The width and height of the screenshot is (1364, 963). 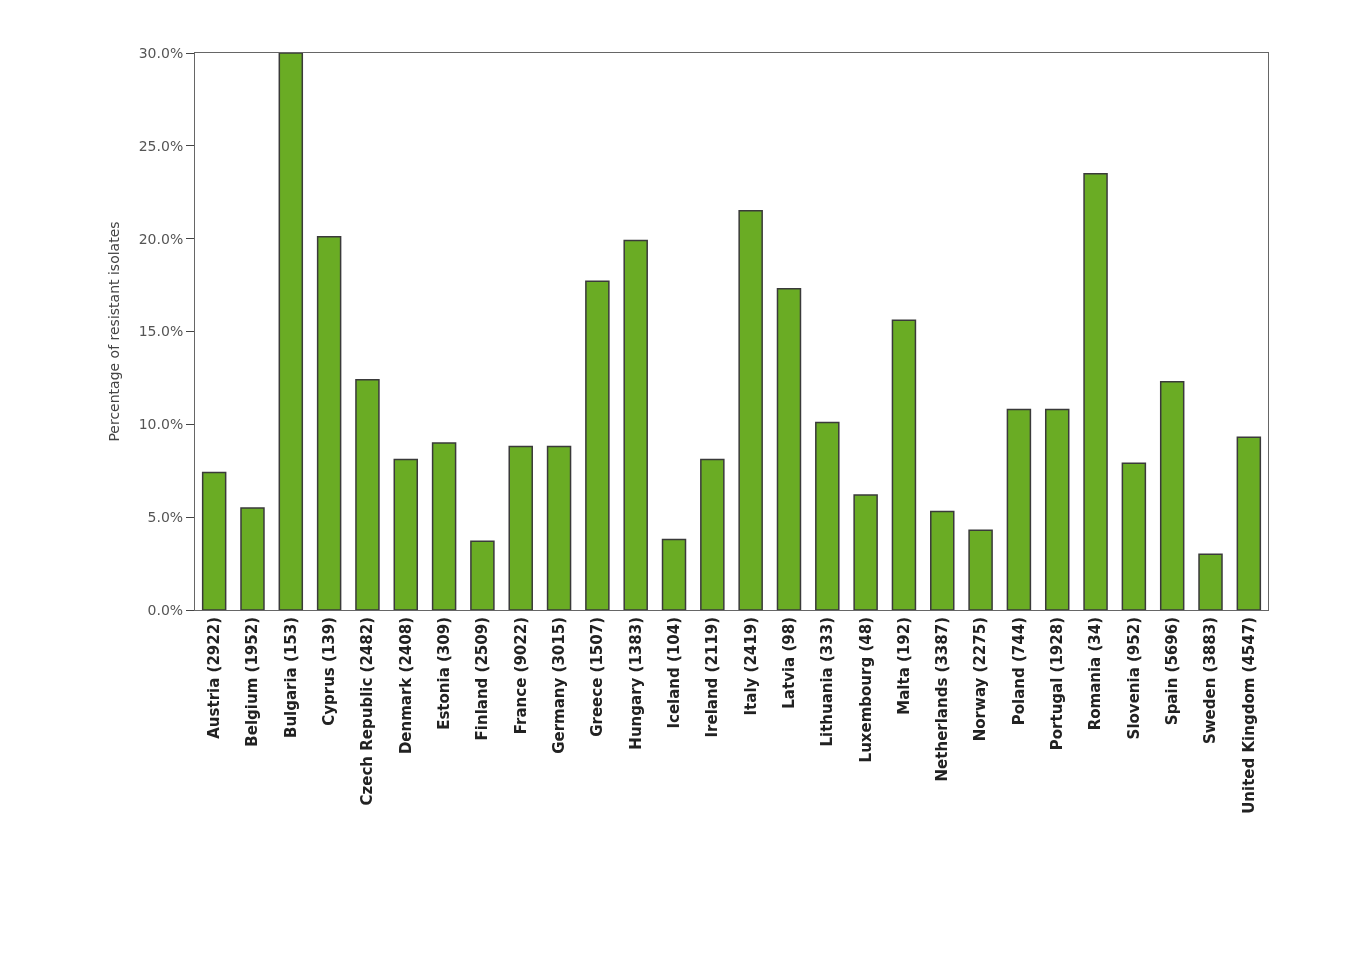 What do you see at coordinates (329, 671) in the screenshot?
I see `x-tick-label: Cyprus (139)` at bounding box center [329, 671].